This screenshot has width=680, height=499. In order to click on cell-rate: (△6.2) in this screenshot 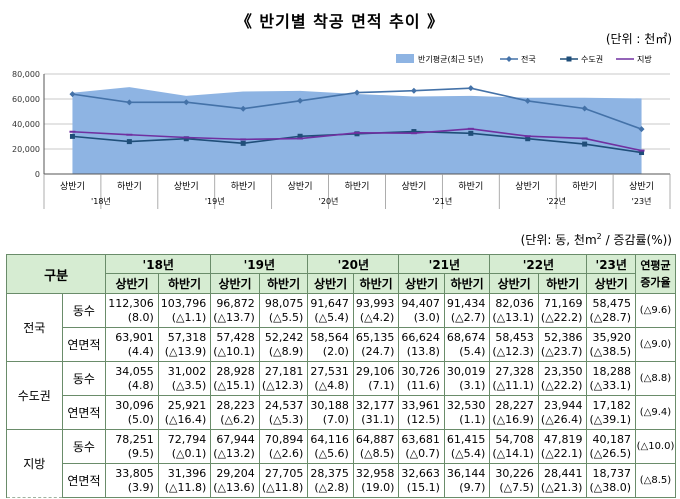, I will do `click(237, 419)`.